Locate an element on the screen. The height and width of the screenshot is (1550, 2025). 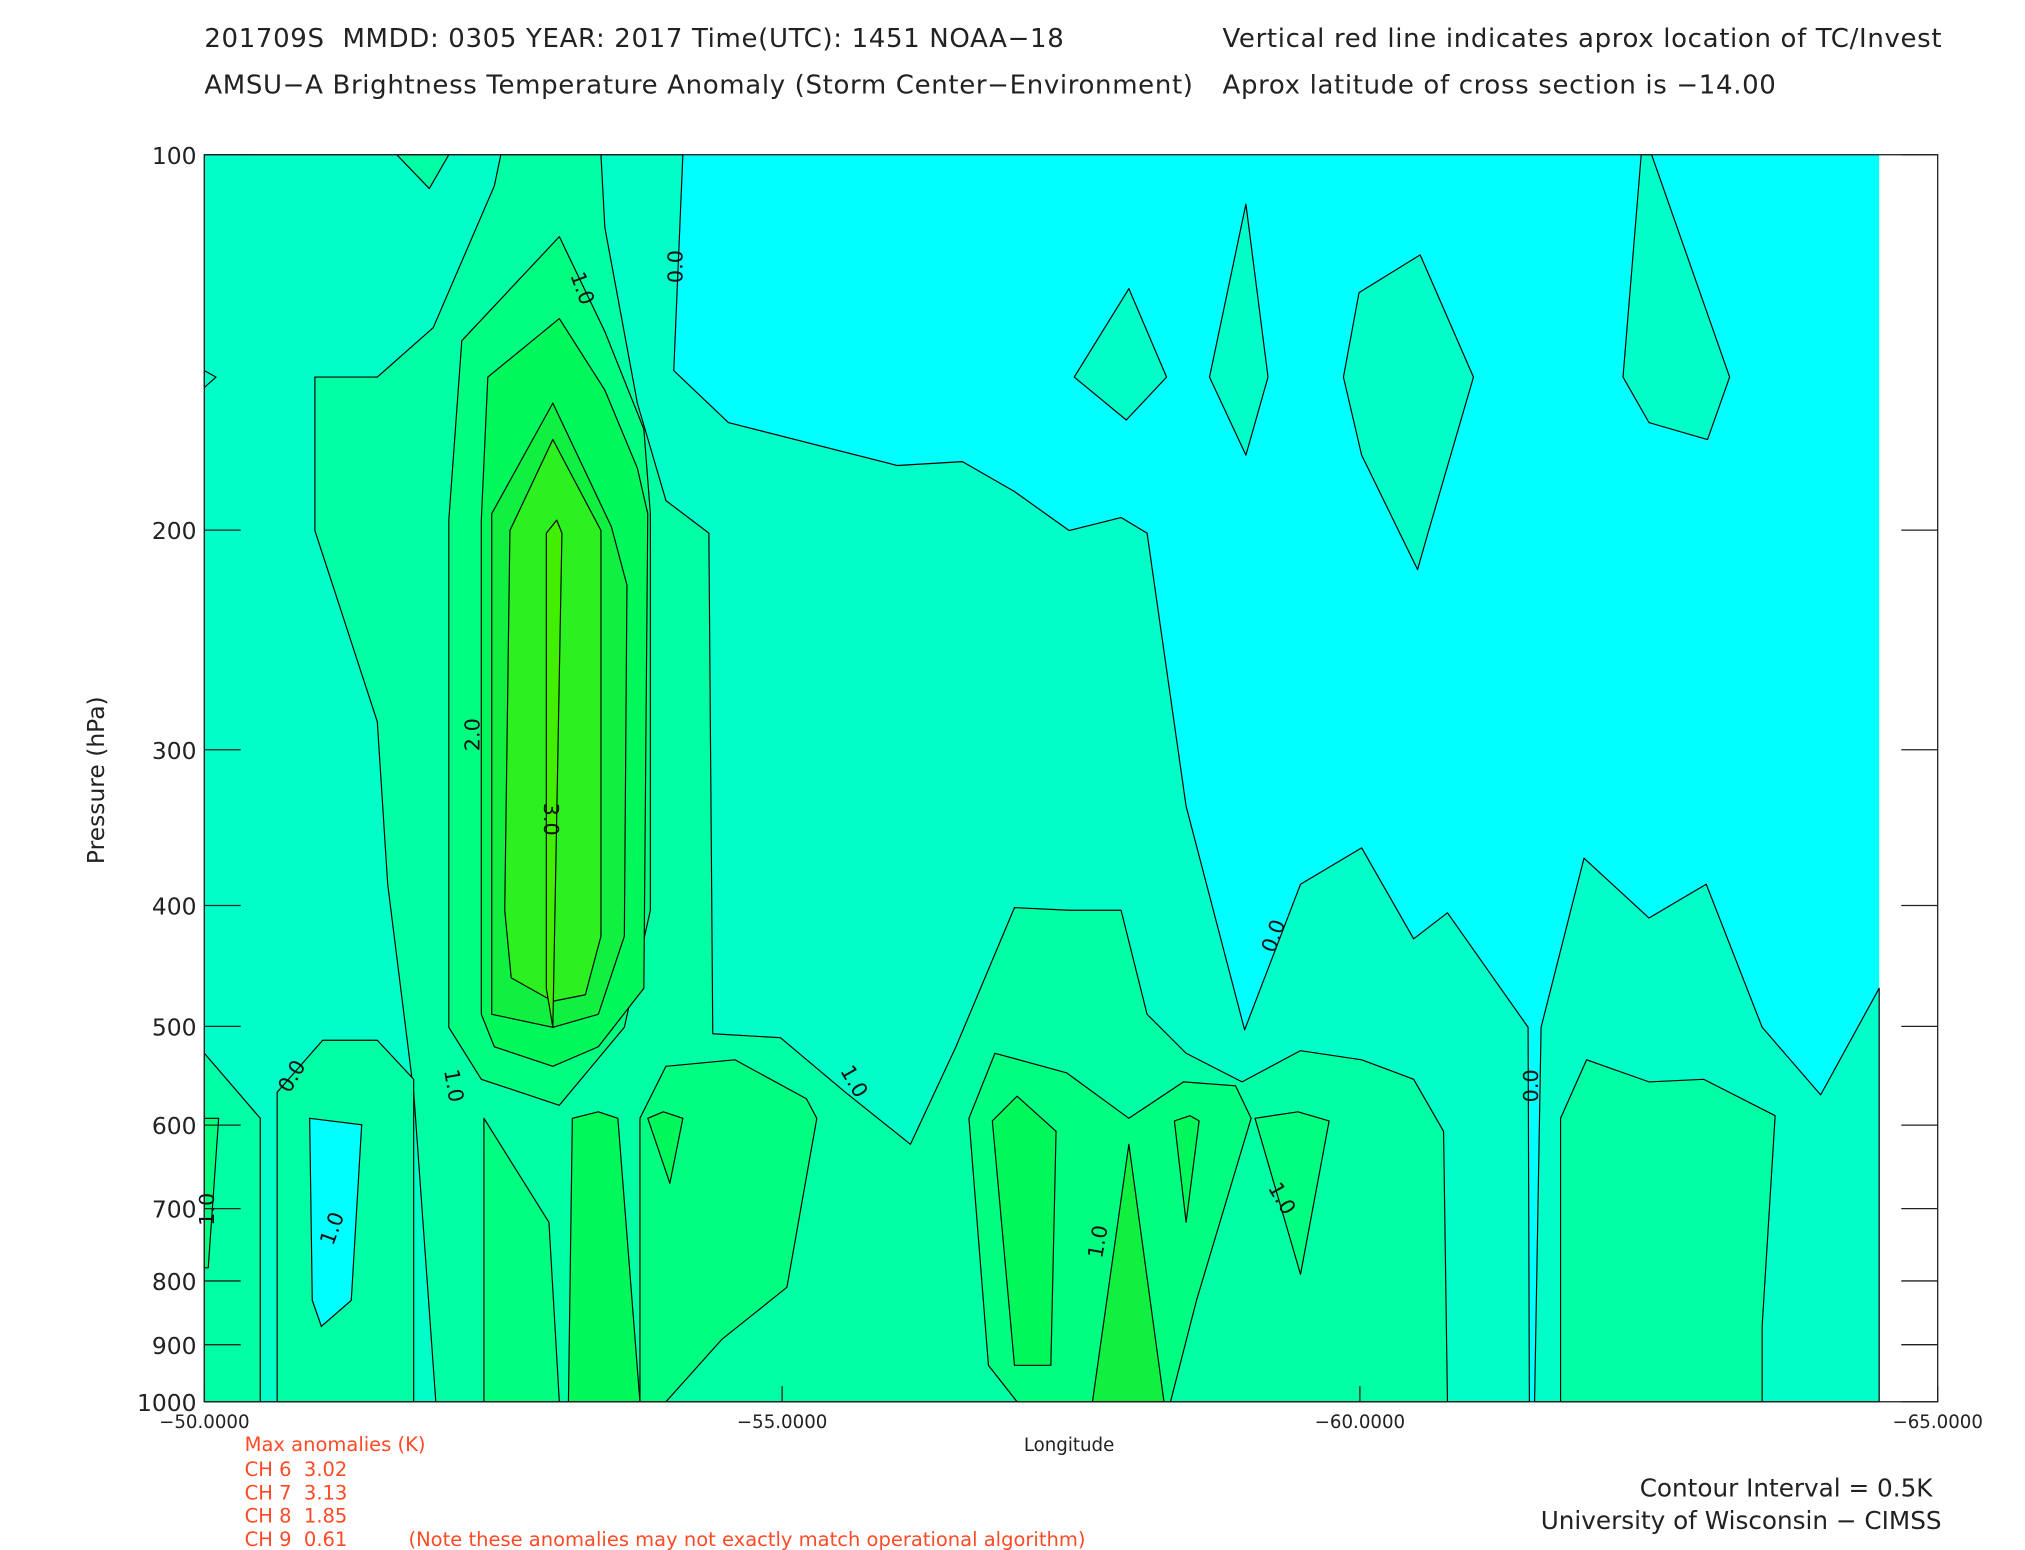
y-axis-label: Pressure (hPa) is located at coordinates (96, 780).